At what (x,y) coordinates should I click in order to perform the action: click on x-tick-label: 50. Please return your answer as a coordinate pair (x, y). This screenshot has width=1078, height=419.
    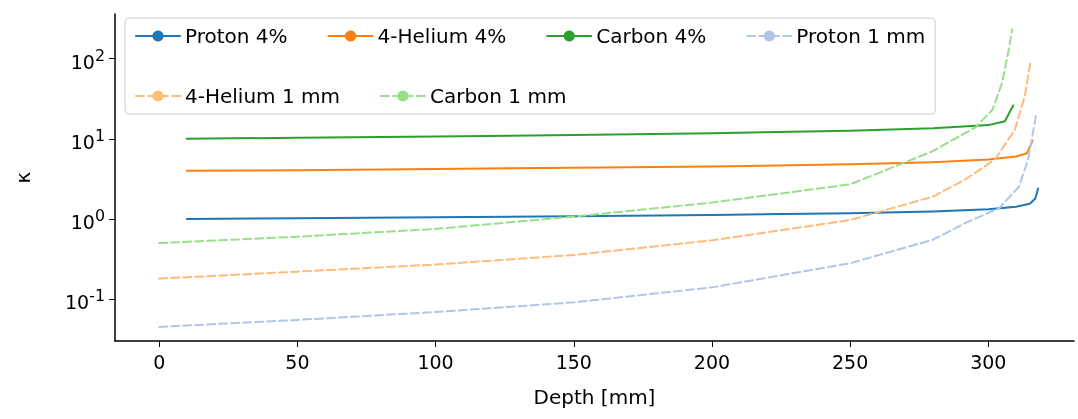
    Looking at the image, I should click on (297, 362).